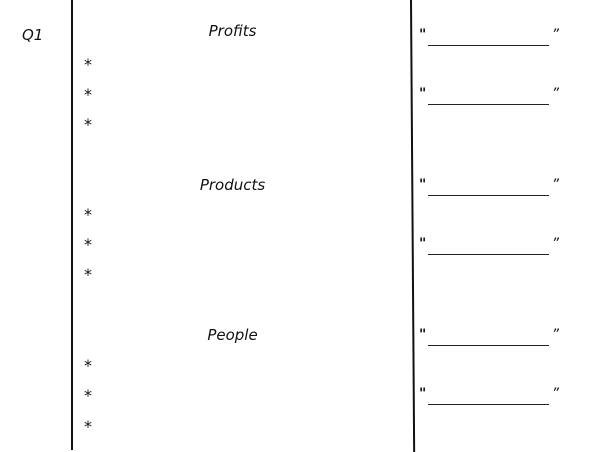  What do you see at coordinates (232, 185) in the screenshot?
I see `section-heading-products: Products` at bounding box center [232, 185].